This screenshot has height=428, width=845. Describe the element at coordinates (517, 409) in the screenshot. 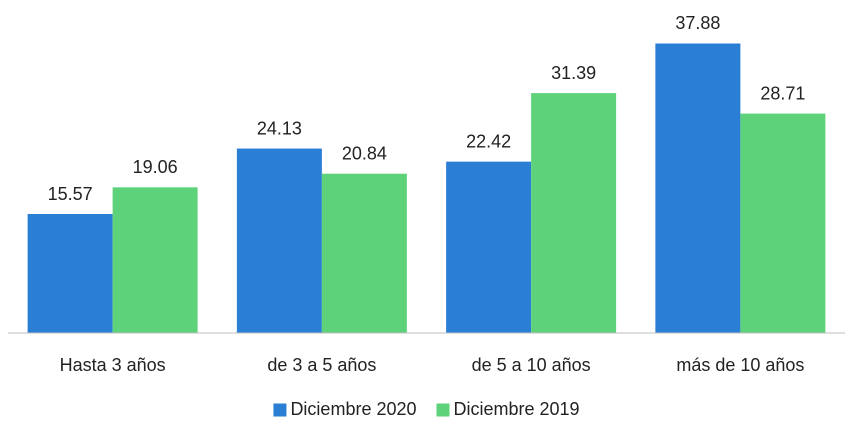

I see `legend-label: Diciembre 2019` at that location.